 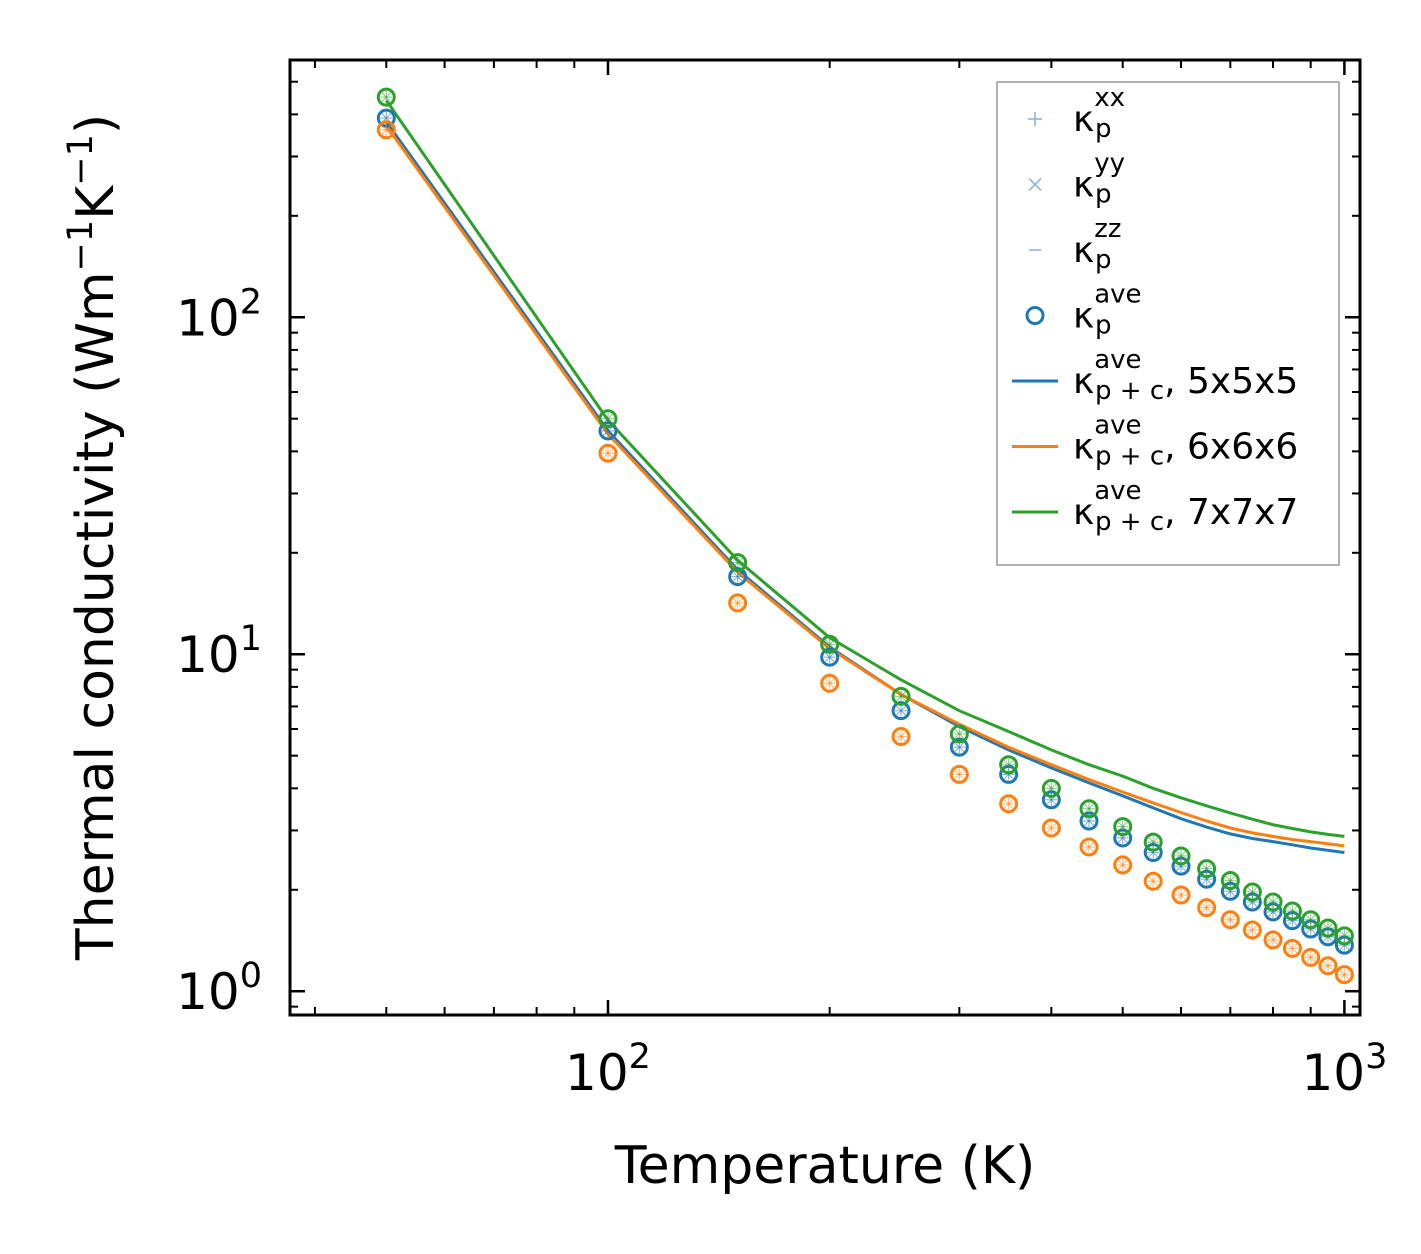 I want to click on legend-label-sup: zz, so click(x=1107, y=229).